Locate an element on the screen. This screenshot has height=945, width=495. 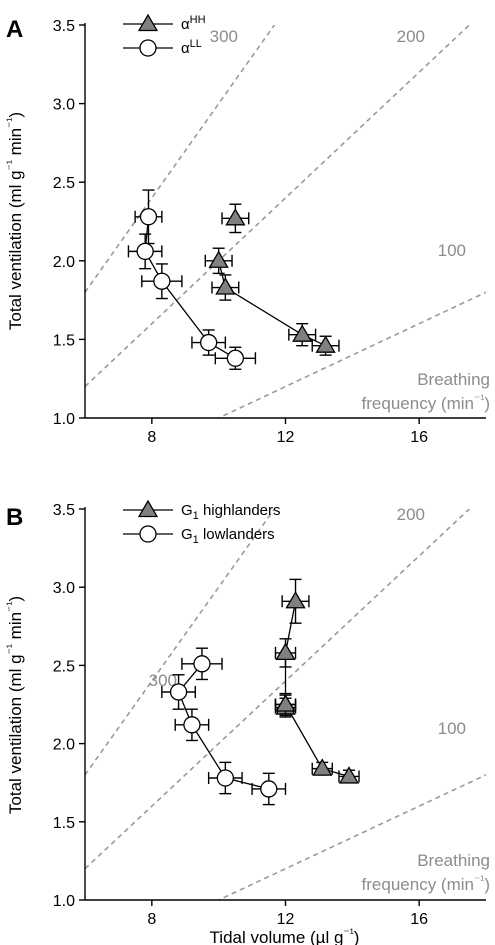
panel-b-x-axis-label: Tidal volume (µl g⁻¹) is located at coordinates (285, 935).